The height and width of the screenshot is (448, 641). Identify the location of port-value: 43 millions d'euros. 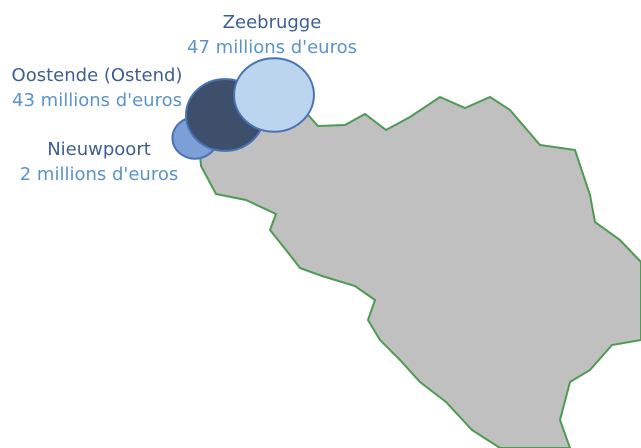
(97, 100).